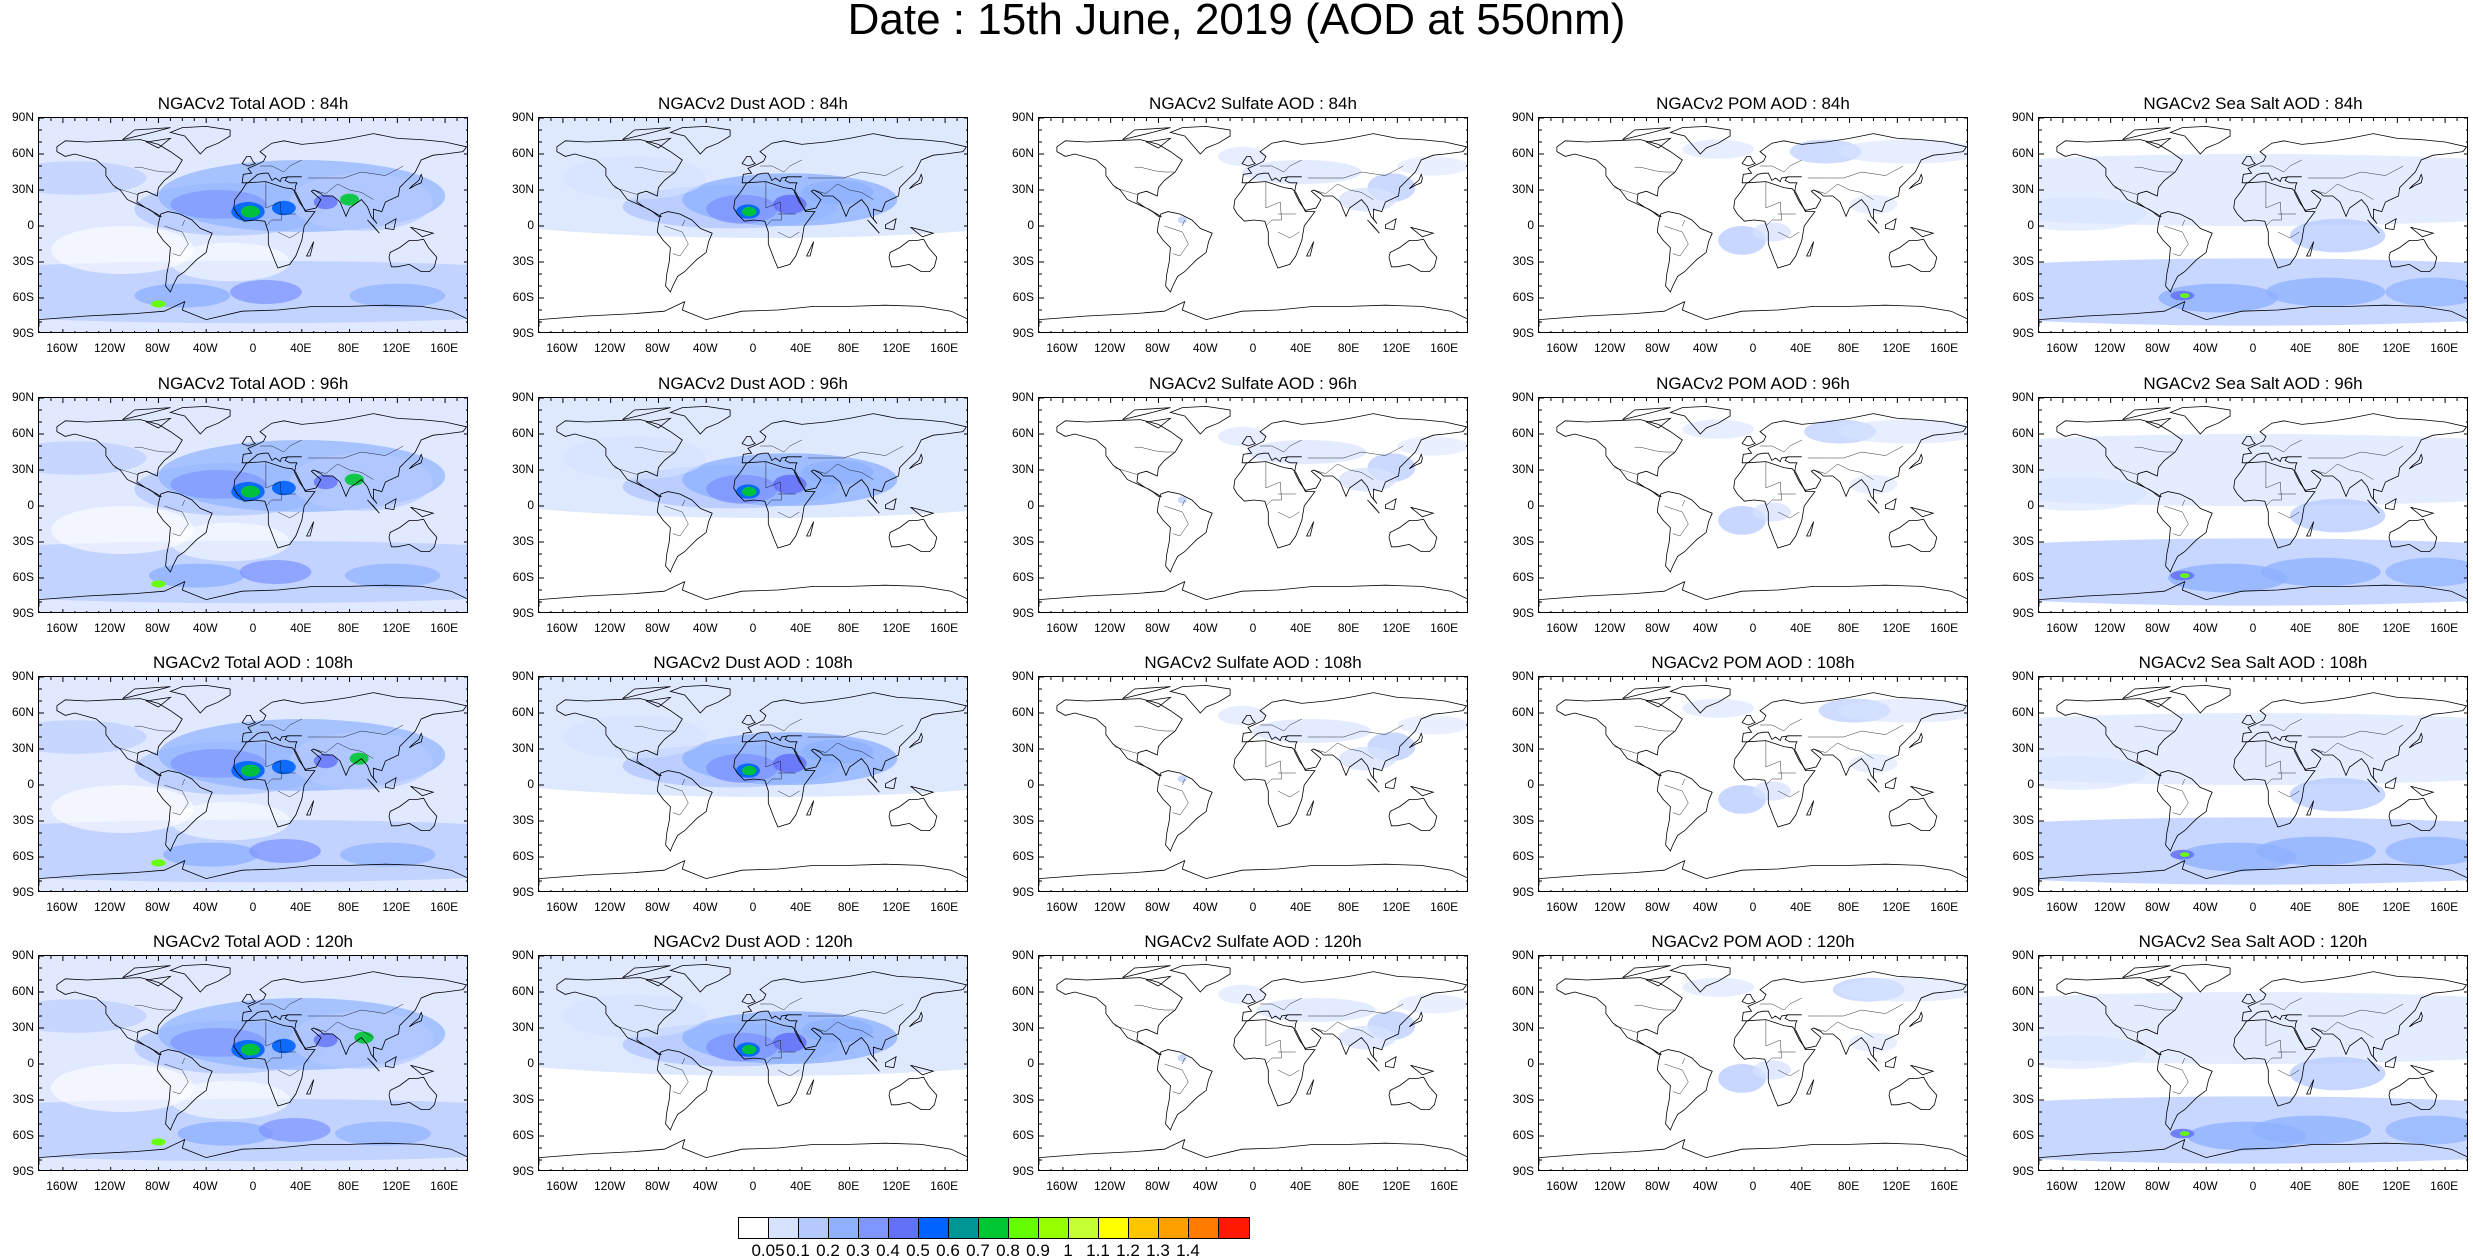 The width and height of the screenshot is (2473, 1260). I want to click on colorbar-label: 0.2, so click(828, 1250).